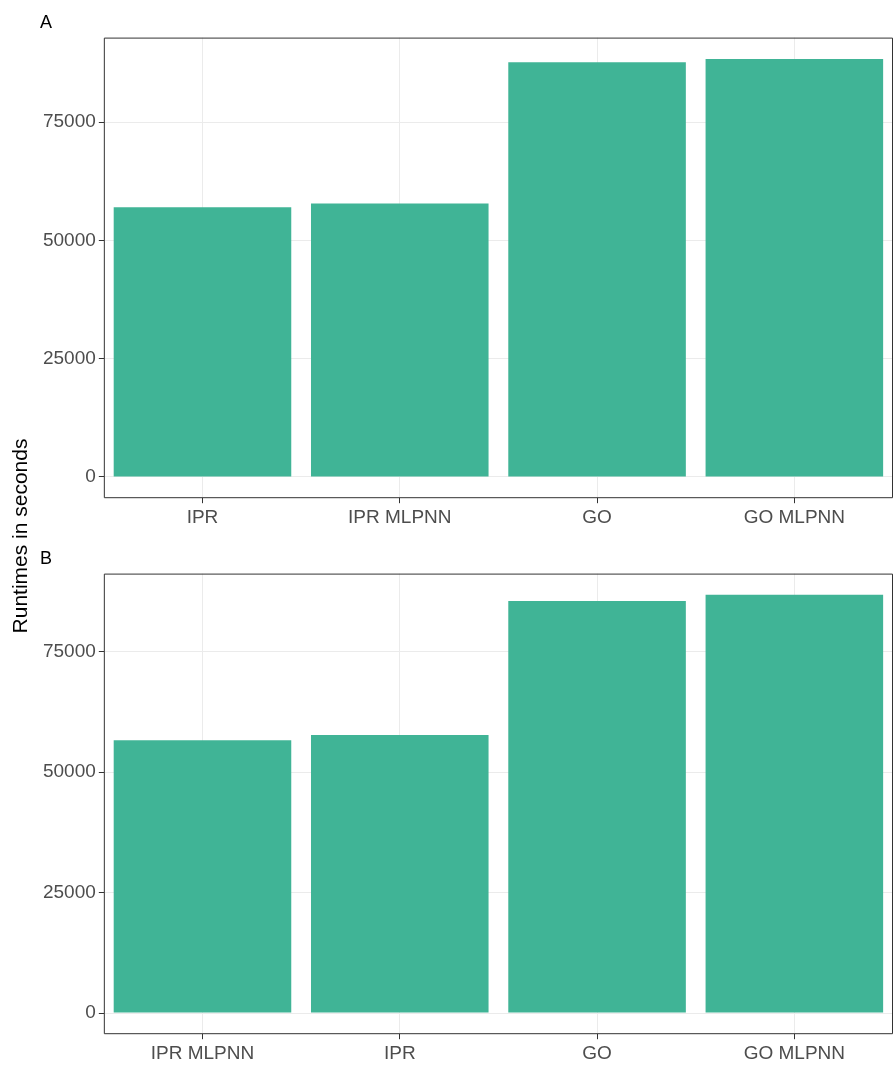  I want to click on chart-title: A, so click(46, 21).